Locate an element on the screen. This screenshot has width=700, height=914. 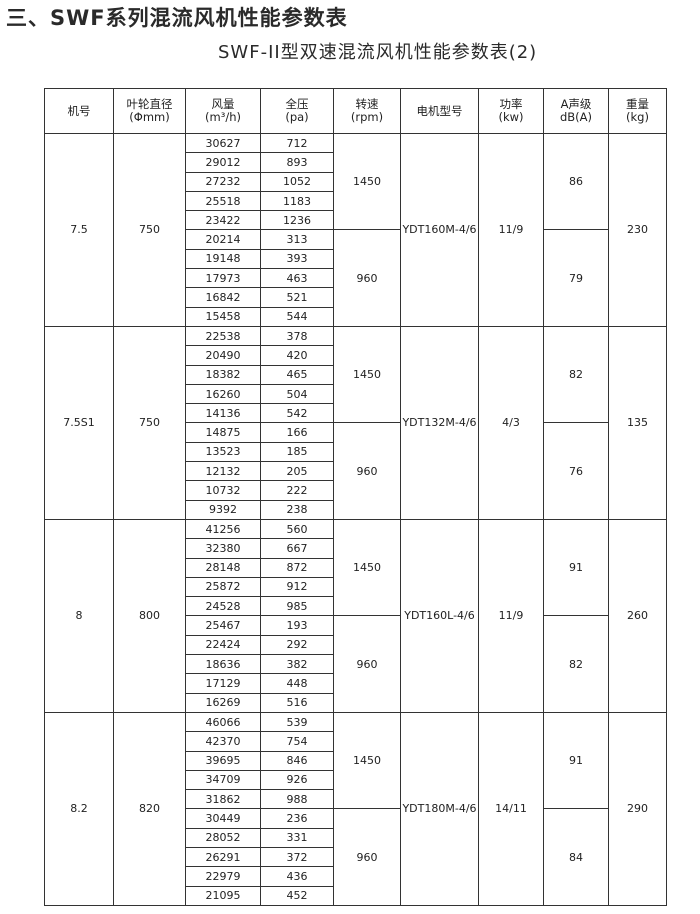
header-model: 机号 is located at coordinates (79, 111).